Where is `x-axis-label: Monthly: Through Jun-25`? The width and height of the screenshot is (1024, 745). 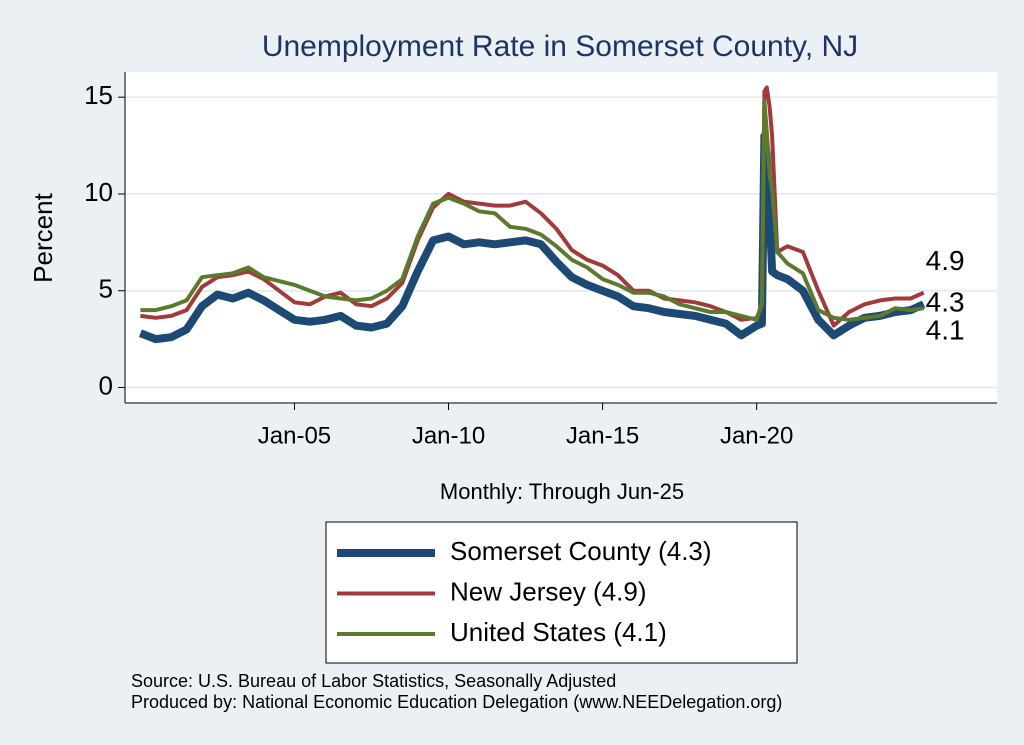 x-axis-label: Monthly: Through Jun-25 is located at coordinates (562, 491).